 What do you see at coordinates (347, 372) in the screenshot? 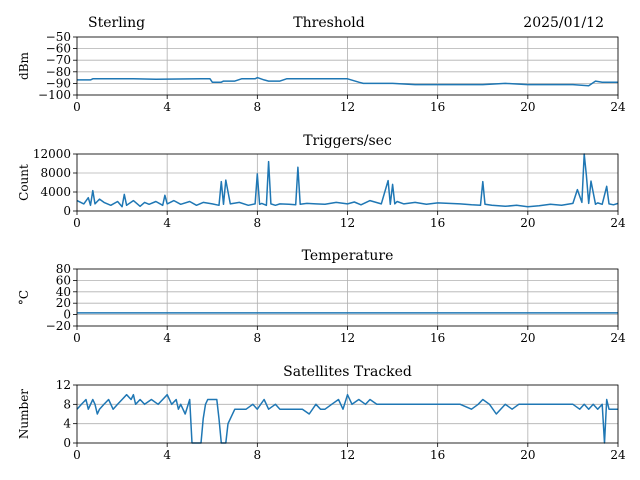
I see `chart-title: Satellites Tracked` at bounding box center [347, 372].